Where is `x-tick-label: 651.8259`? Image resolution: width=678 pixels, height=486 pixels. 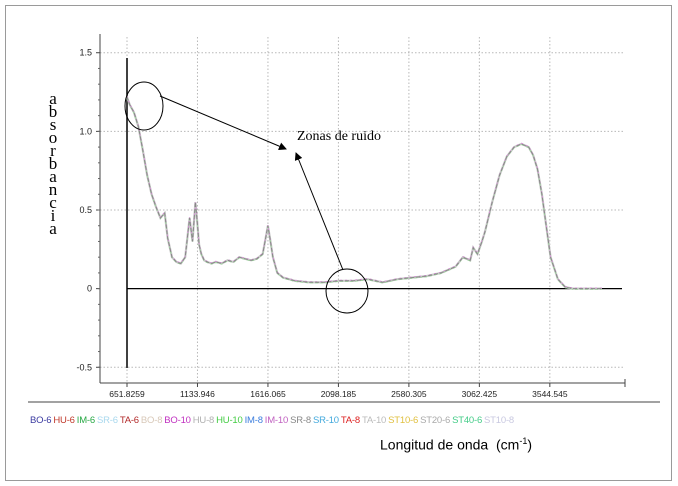 x-tick-label: 651.8259 is located at coordinates (127, 394).